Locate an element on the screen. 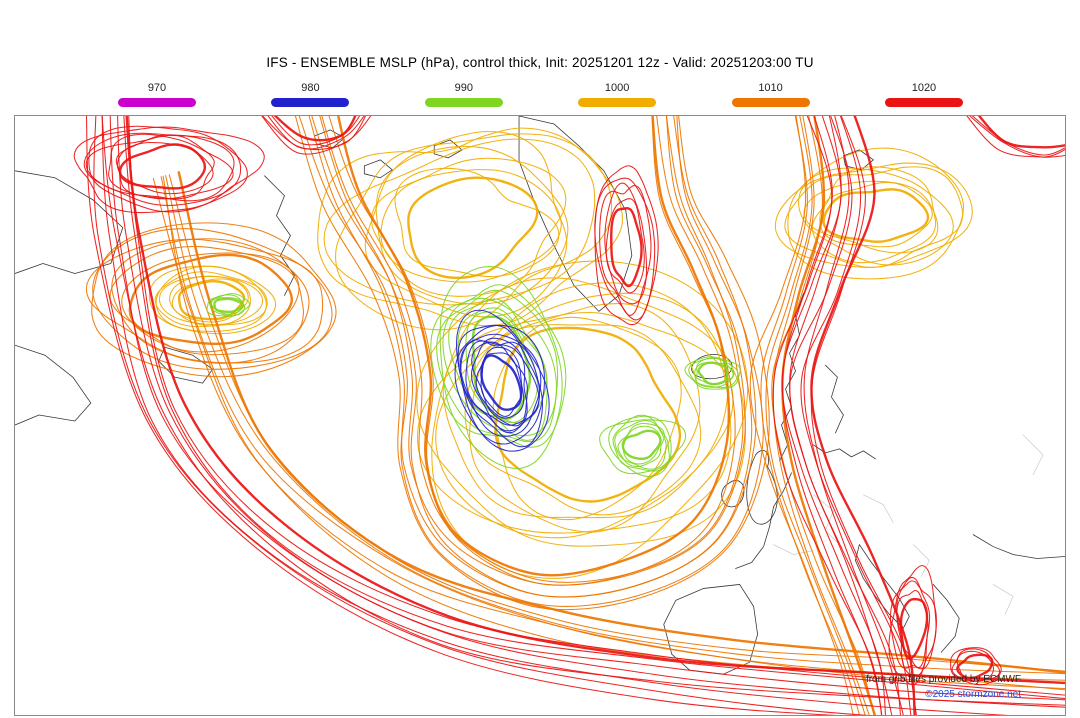 The height and width of the screenshot is (718, 1080). legend-item-1020: 1020 is located at coordinates (923, 94).